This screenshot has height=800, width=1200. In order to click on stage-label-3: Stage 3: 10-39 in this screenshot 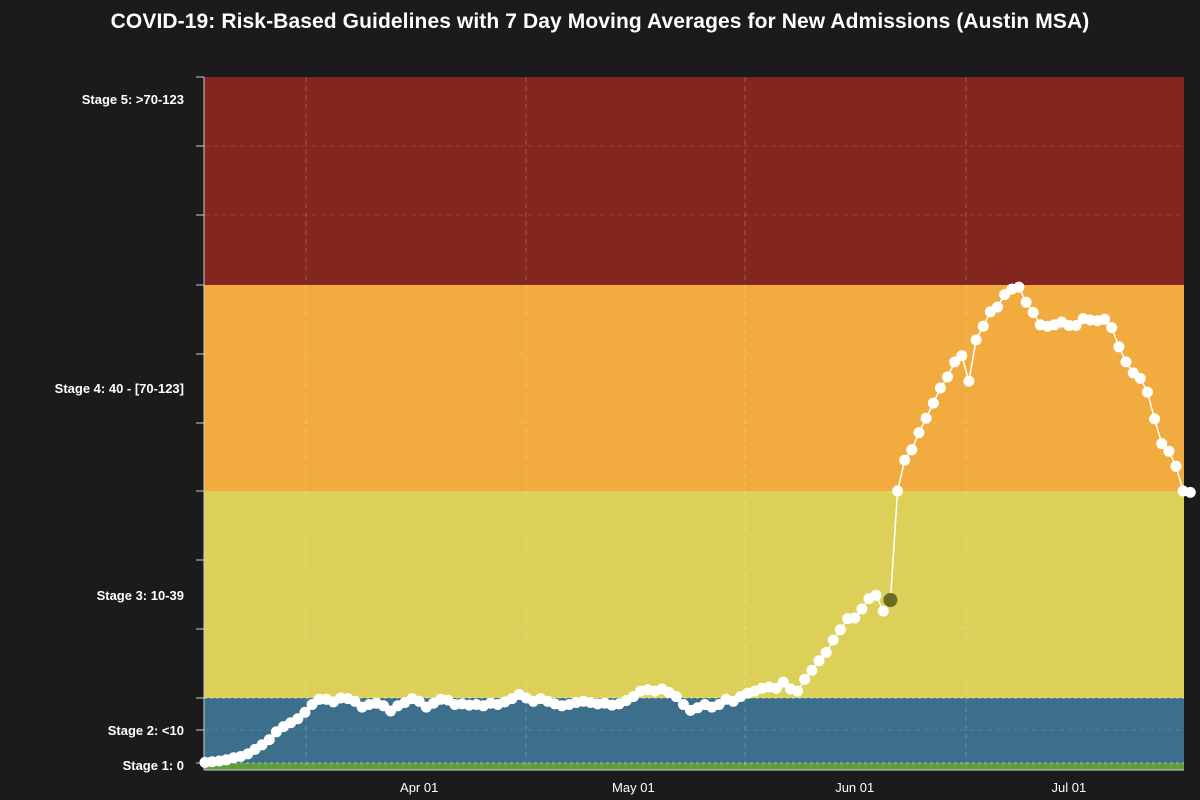, I will do `click(140, 595)`.